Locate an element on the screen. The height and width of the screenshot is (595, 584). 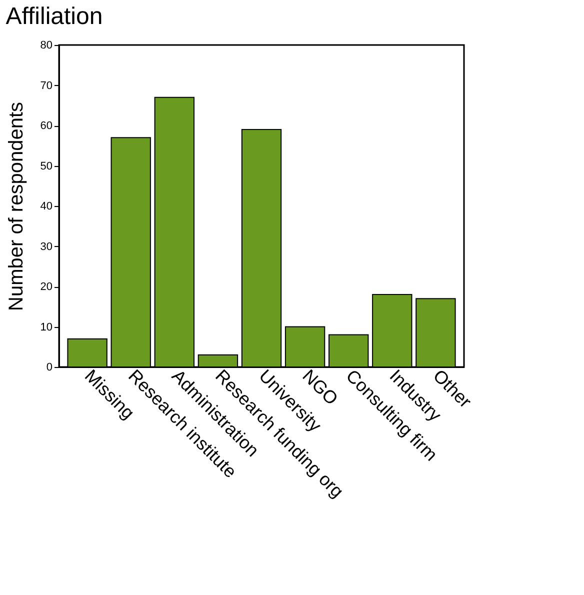
y-tick-label: 70 is located at coordinates (46, 86).